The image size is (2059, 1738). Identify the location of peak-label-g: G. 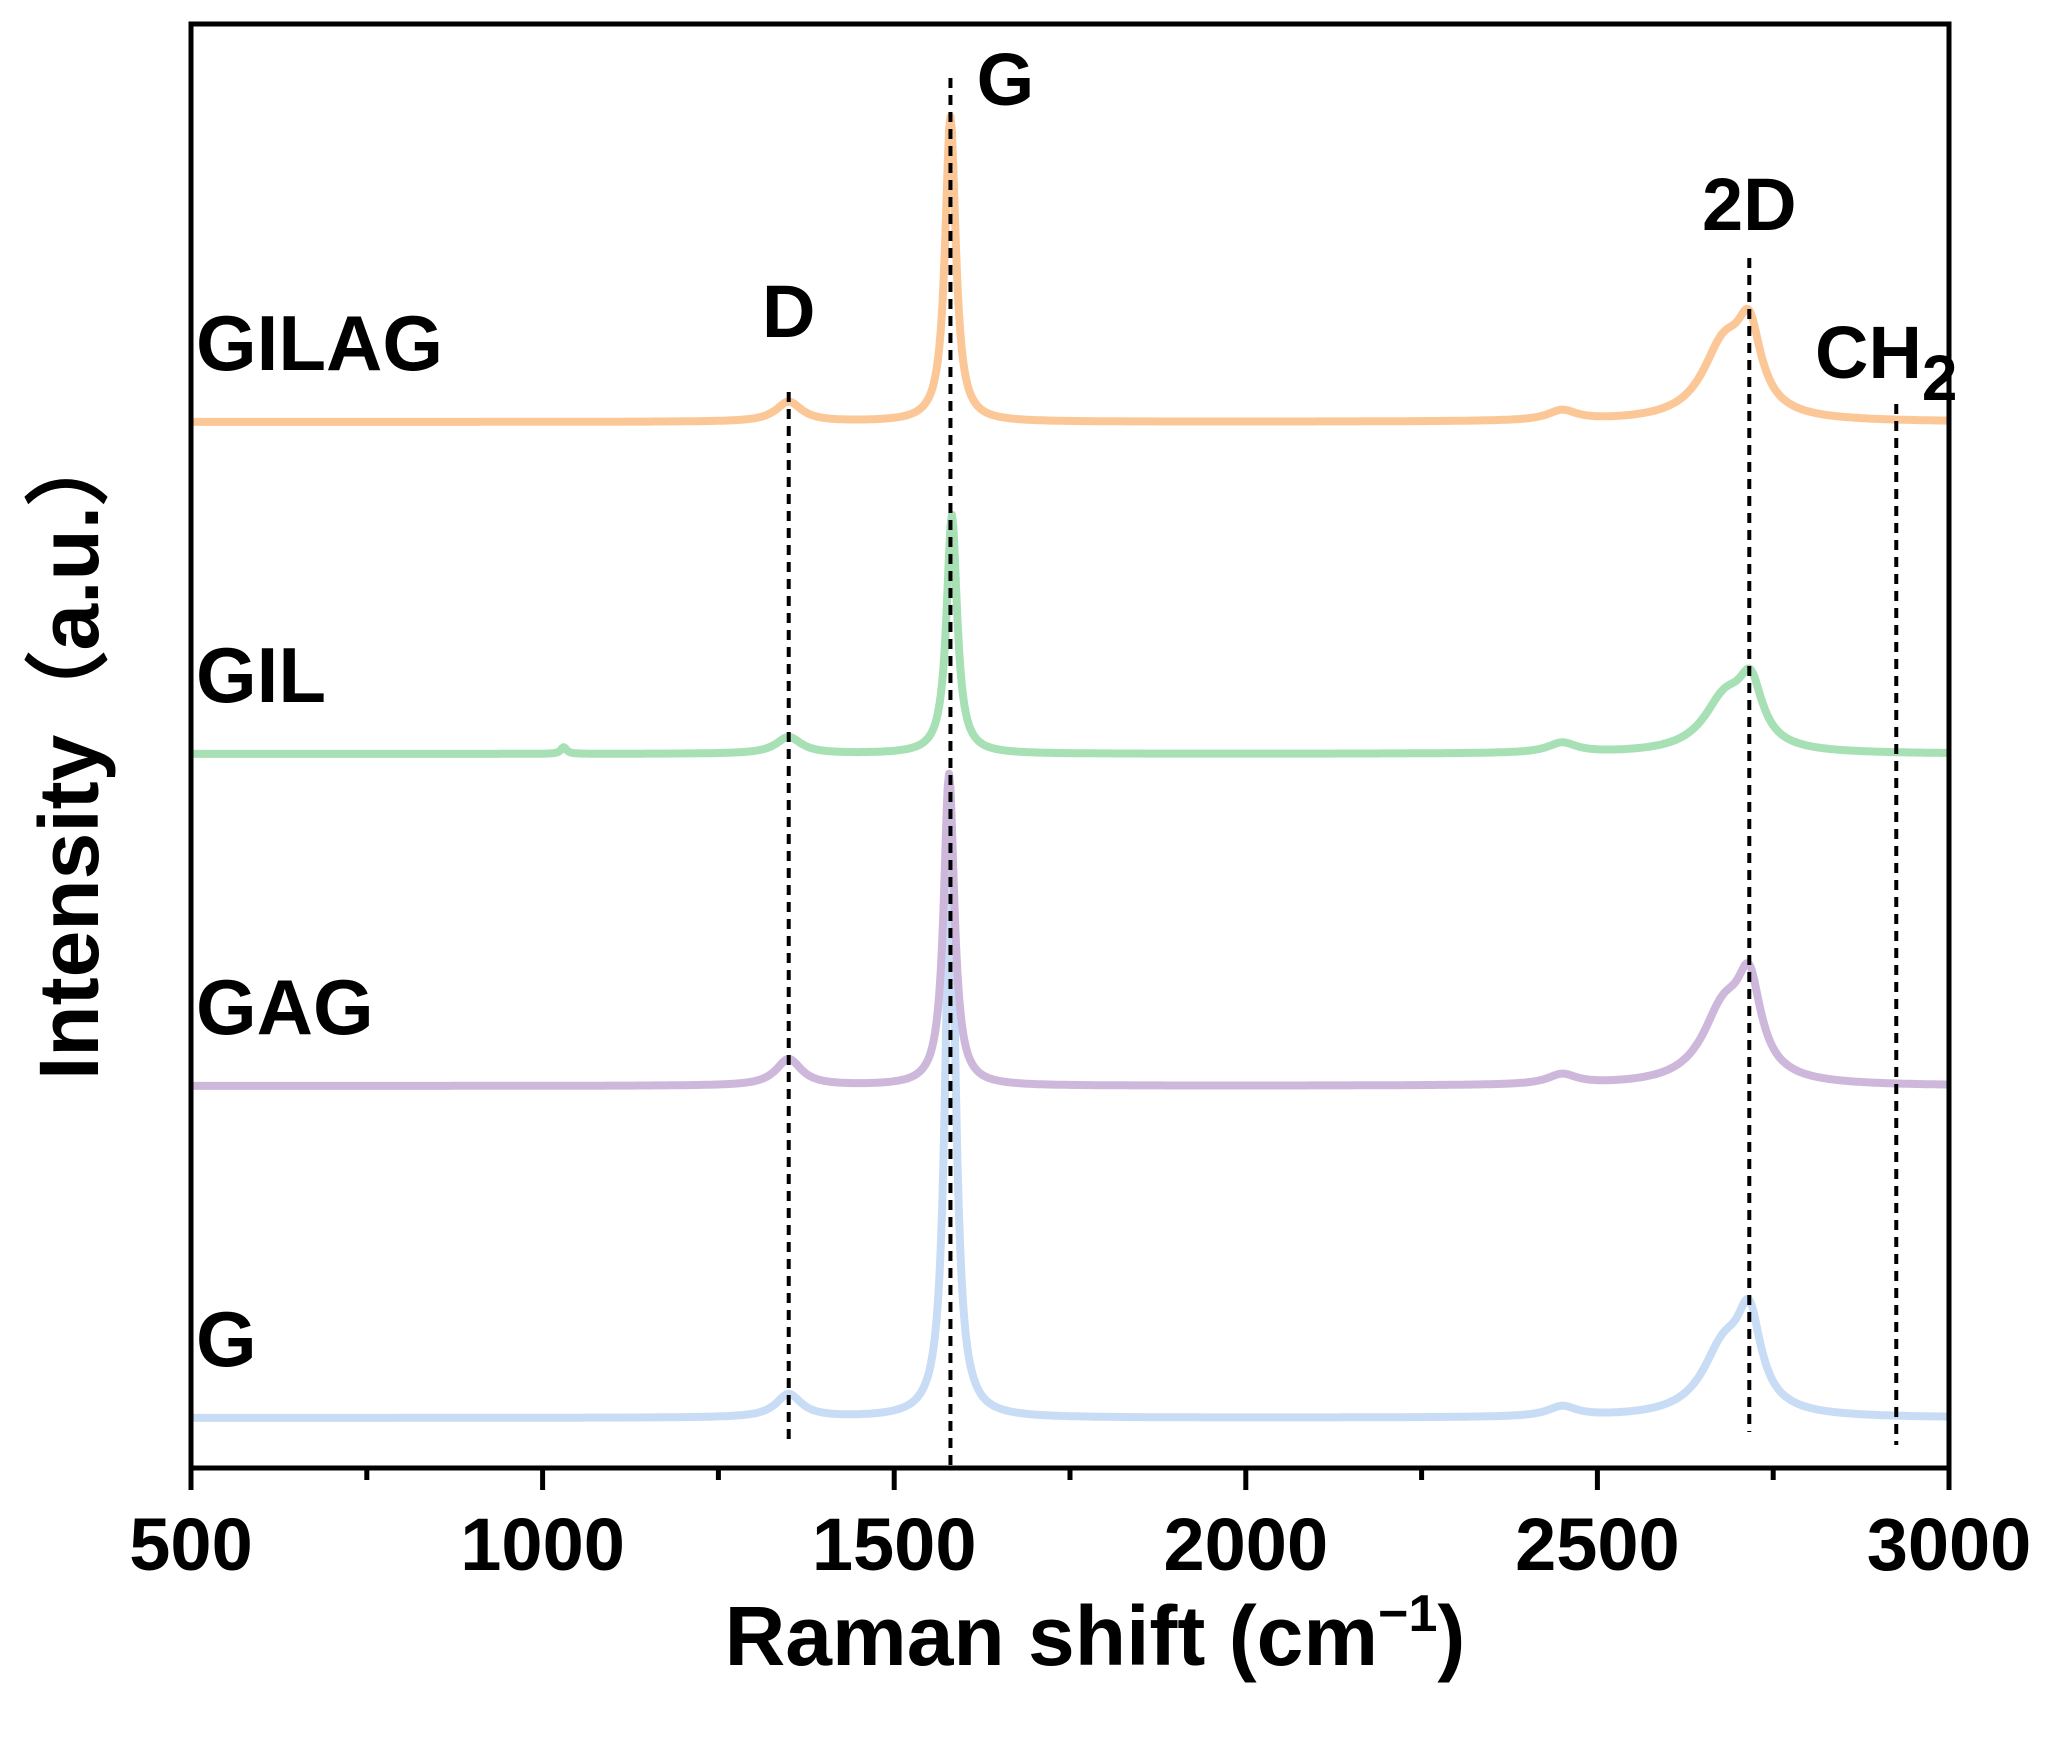
(1006, 79).